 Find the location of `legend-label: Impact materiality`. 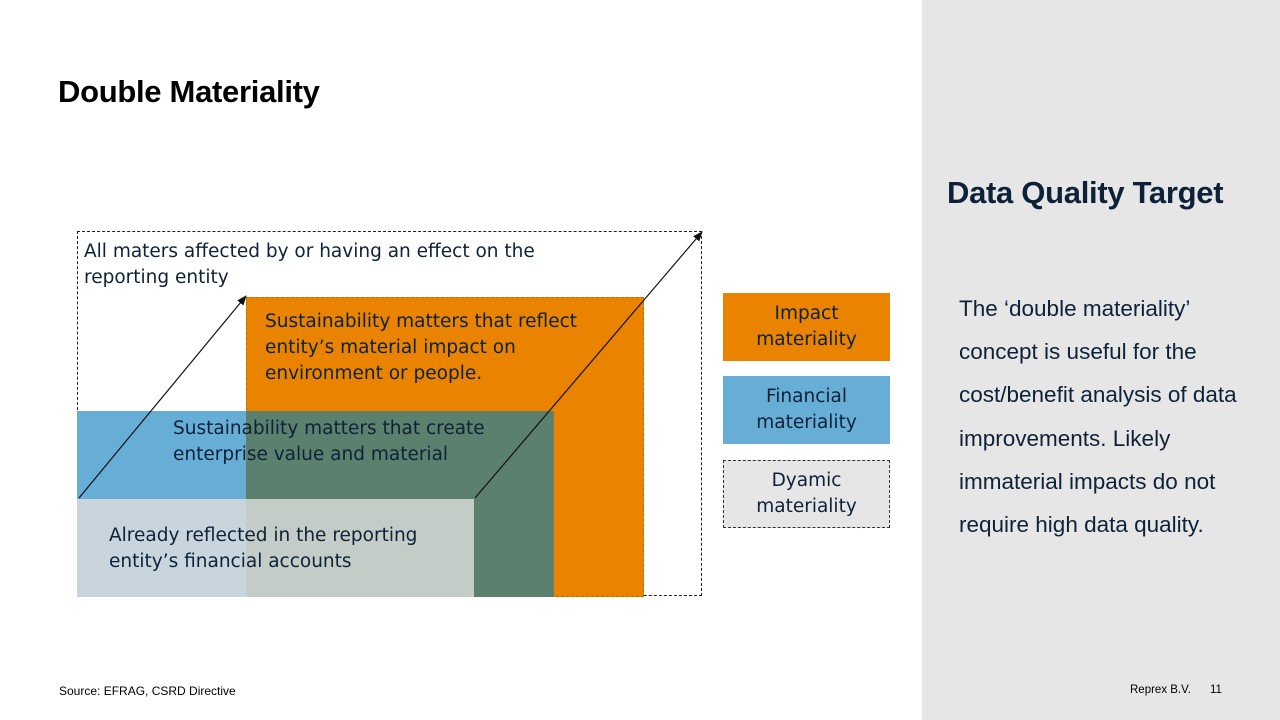

legend-label: Impact materiality is located at coordinates (806, 326).